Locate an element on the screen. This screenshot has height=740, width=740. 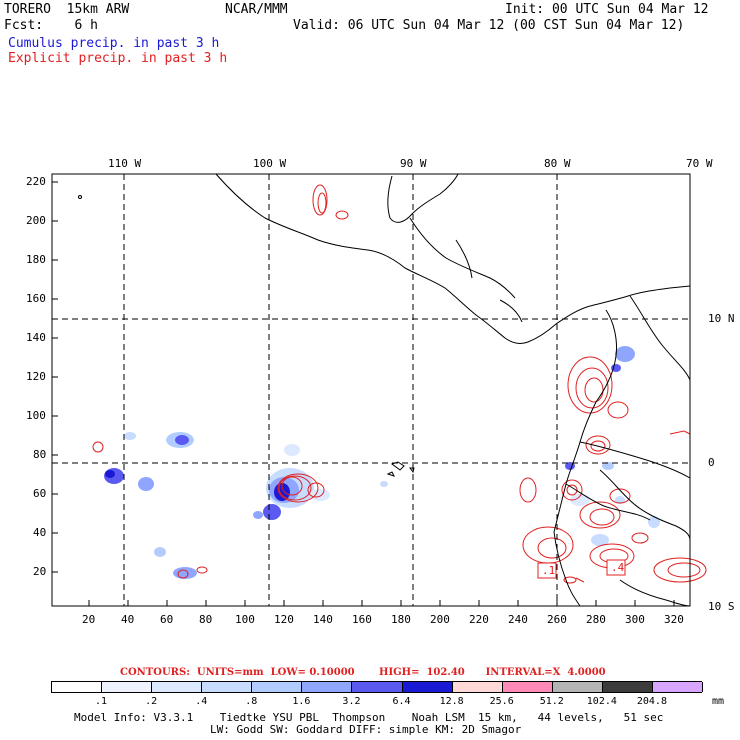
x-tick-label: 140 is located at coordinates (323, 619).